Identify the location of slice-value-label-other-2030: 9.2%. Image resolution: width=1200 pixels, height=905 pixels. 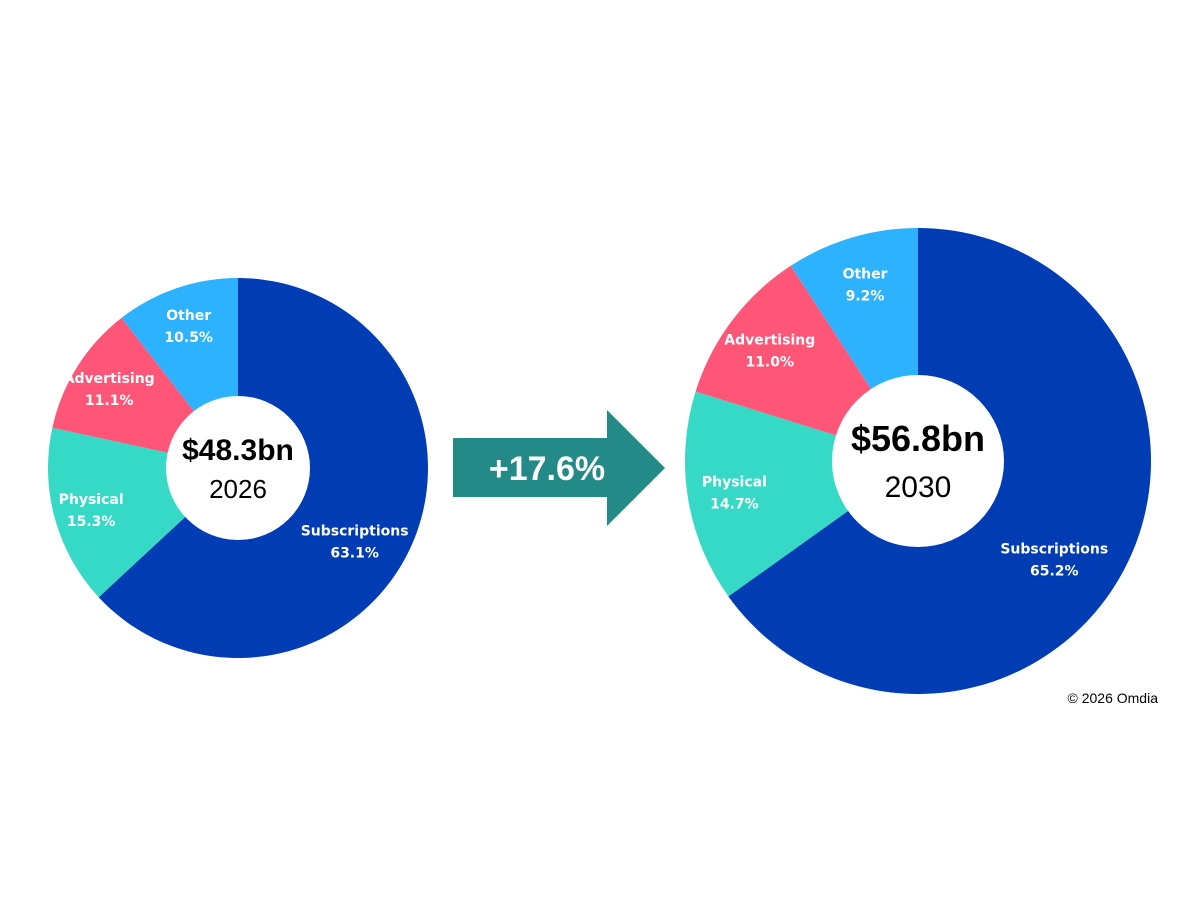
(865, 297).